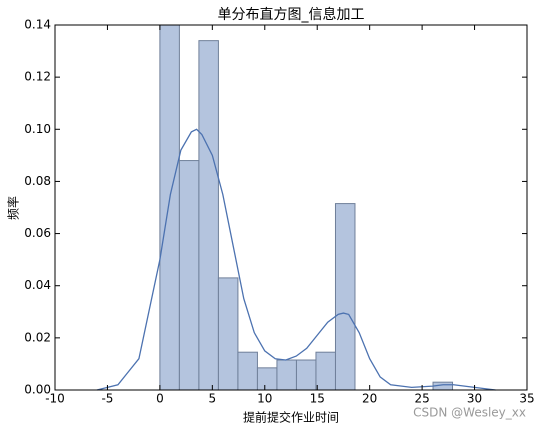 The height and width of the screenshot is (430, 541). I want to click on y-axis-label: 频率, so click(13, 208).